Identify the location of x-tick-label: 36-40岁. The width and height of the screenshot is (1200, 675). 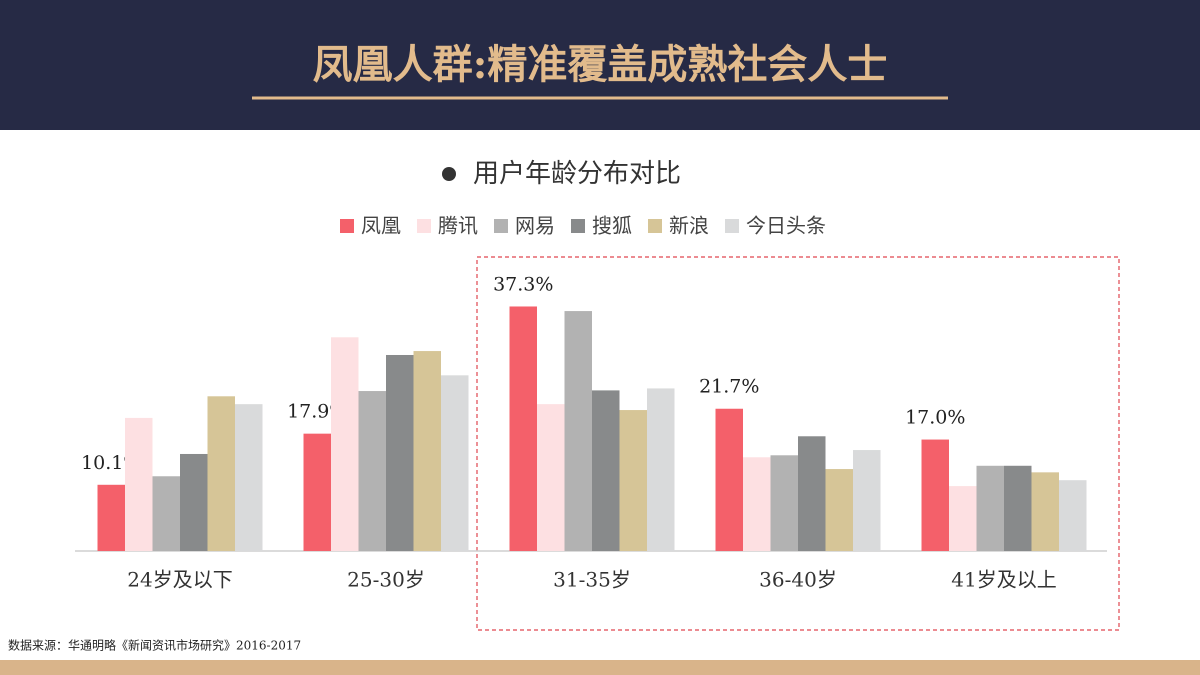
(798, 580).